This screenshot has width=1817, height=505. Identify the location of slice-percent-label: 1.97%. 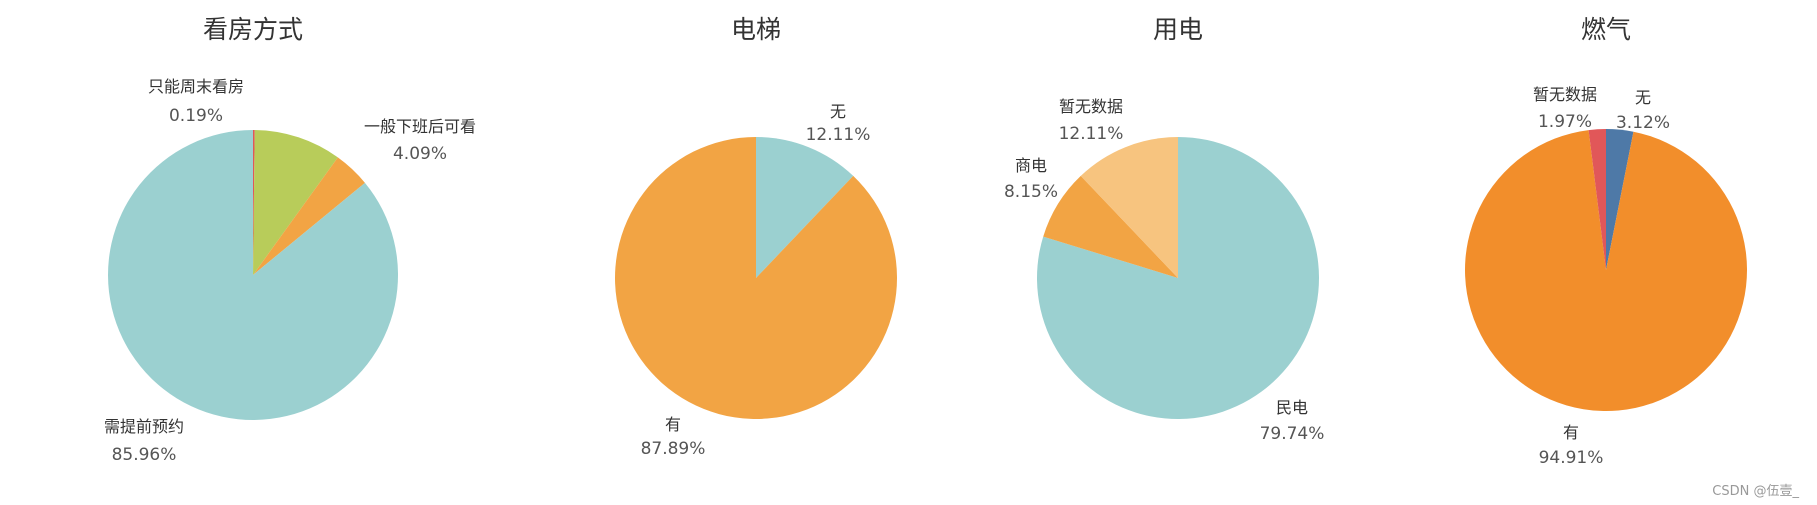
(1565, 122).